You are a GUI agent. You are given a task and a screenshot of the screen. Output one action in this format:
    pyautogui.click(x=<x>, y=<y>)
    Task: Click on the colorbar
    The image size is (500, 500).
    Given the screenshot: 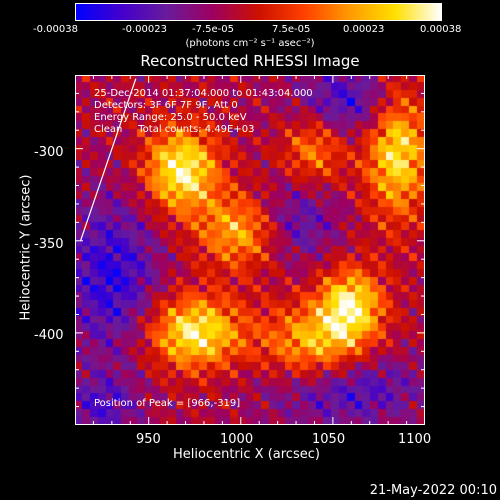 What is the action you would take?
    pyautogui.click(x=258, y=12)
    